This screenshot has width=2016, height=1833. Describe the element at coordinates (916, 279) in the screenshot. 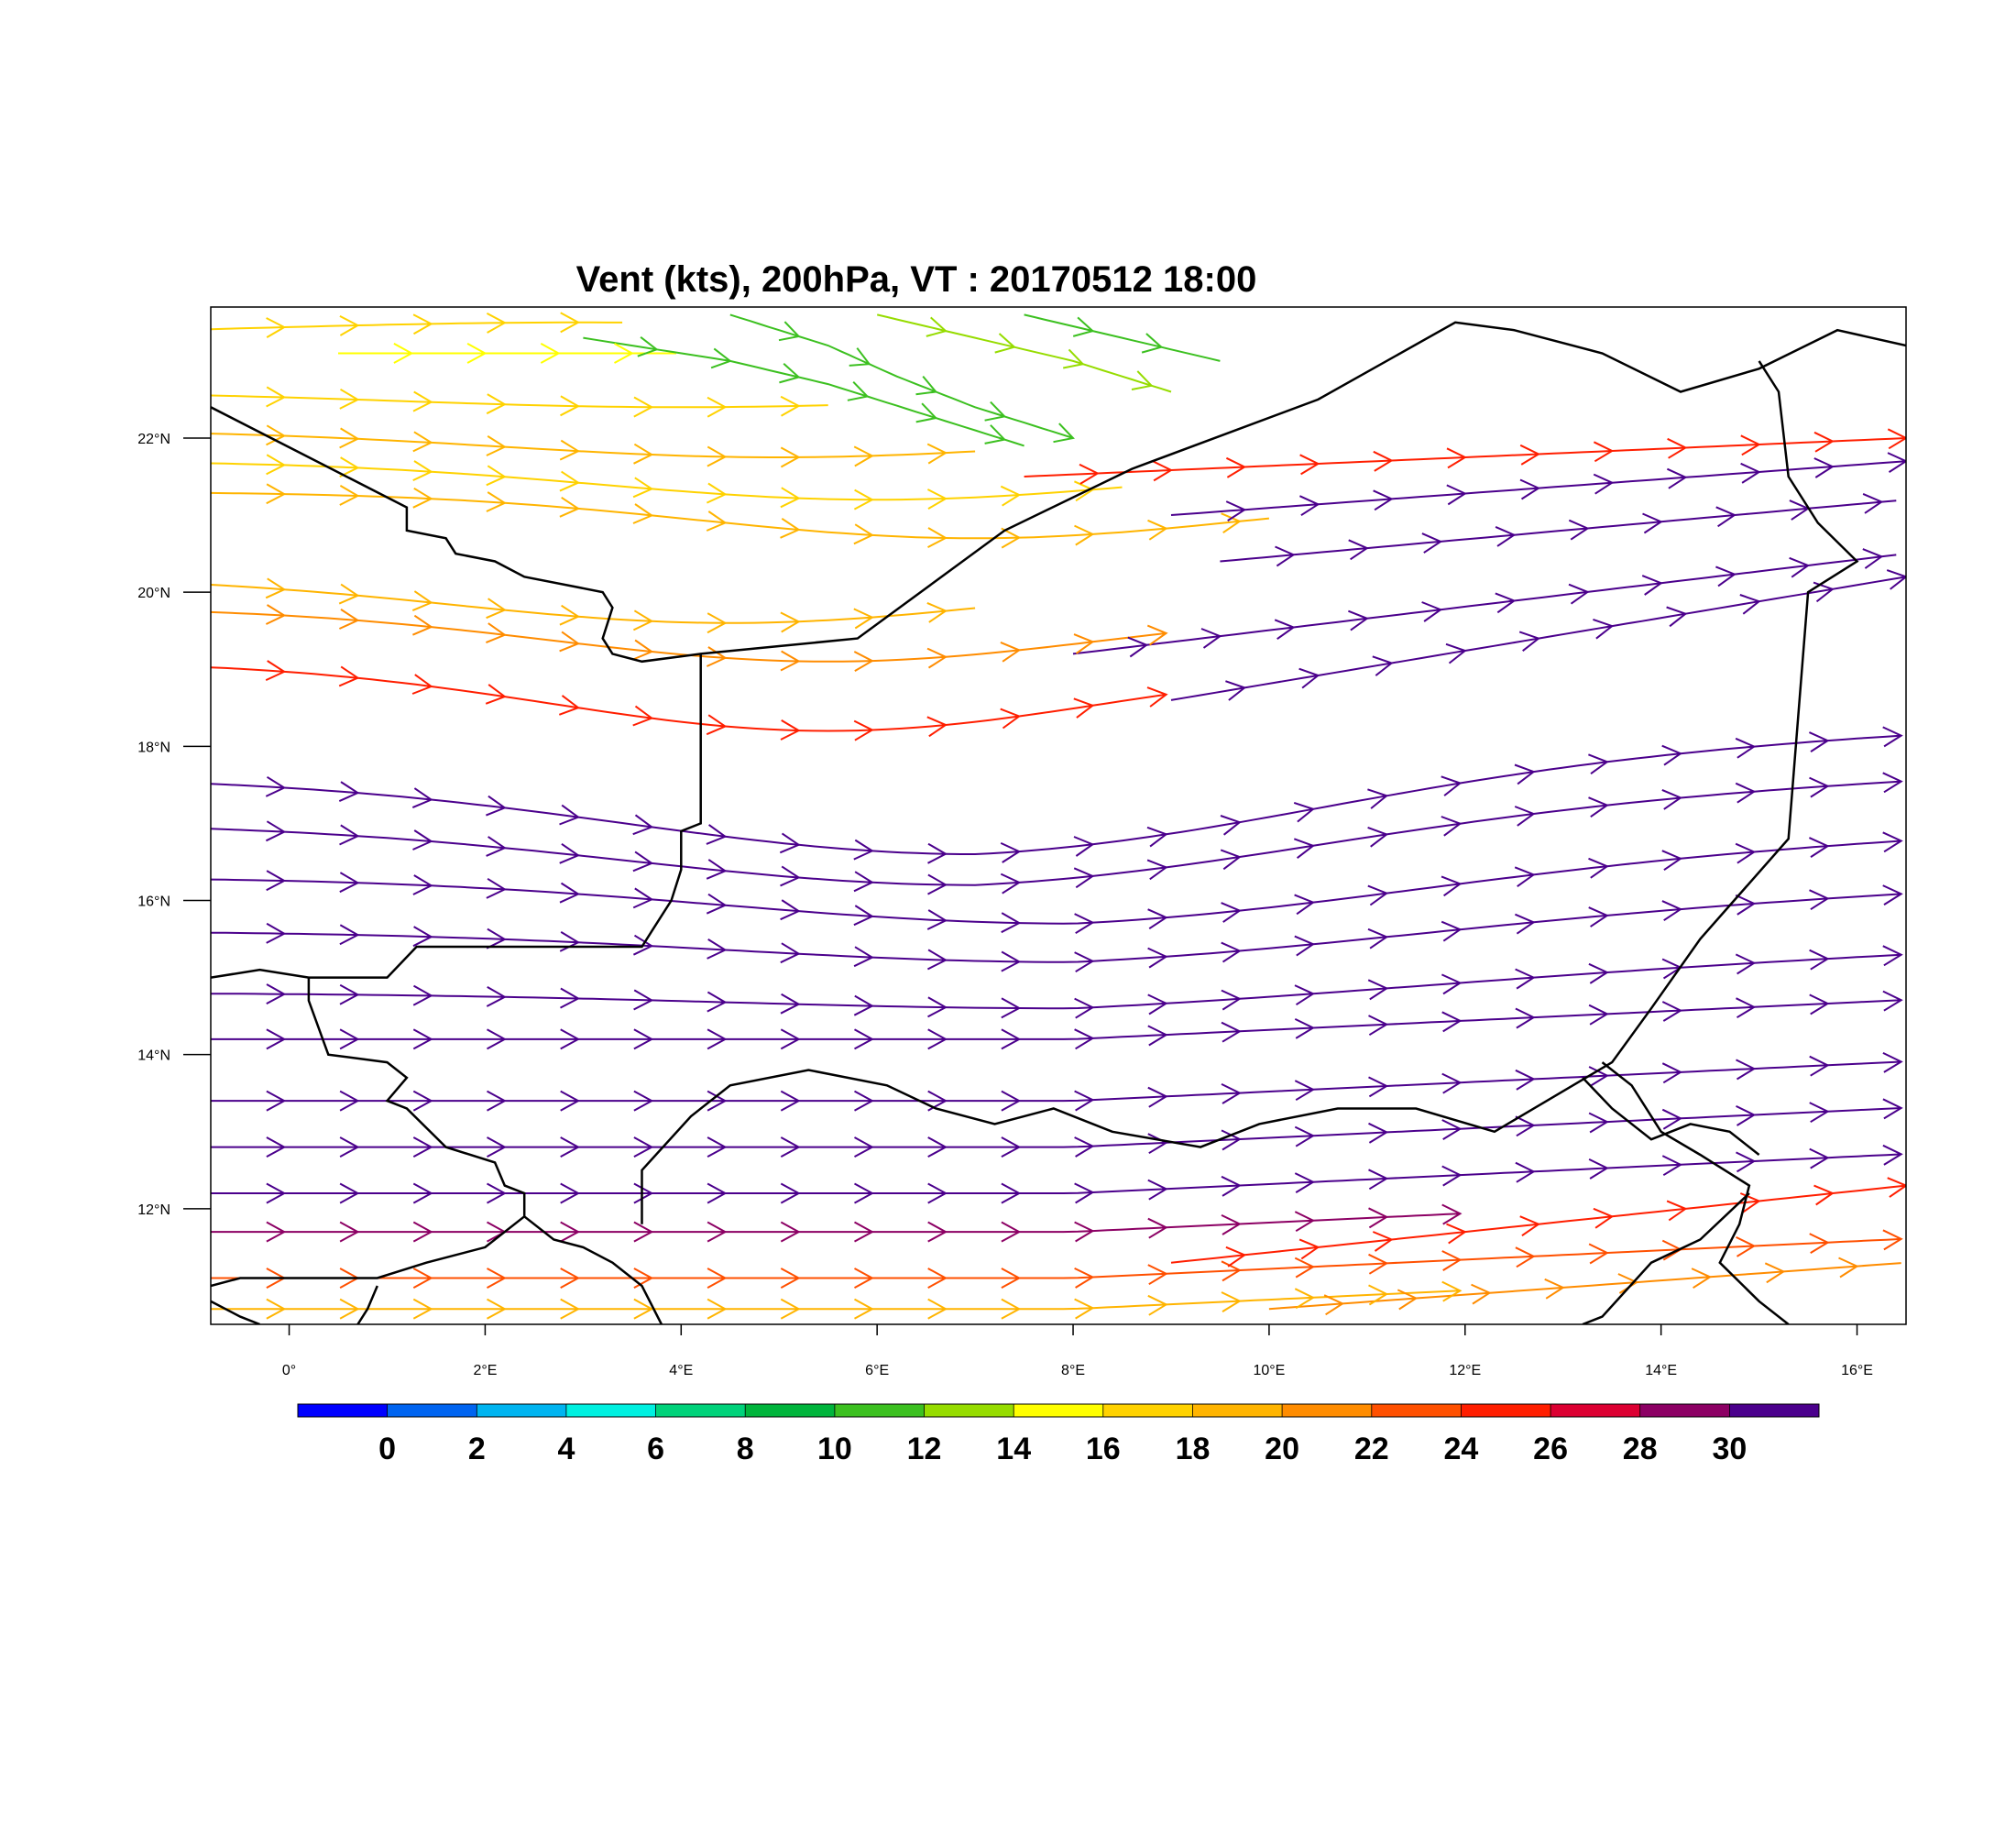

I see `map-title: Vent (kts), 200hPa, VT : 20170512 18:00` at that location.